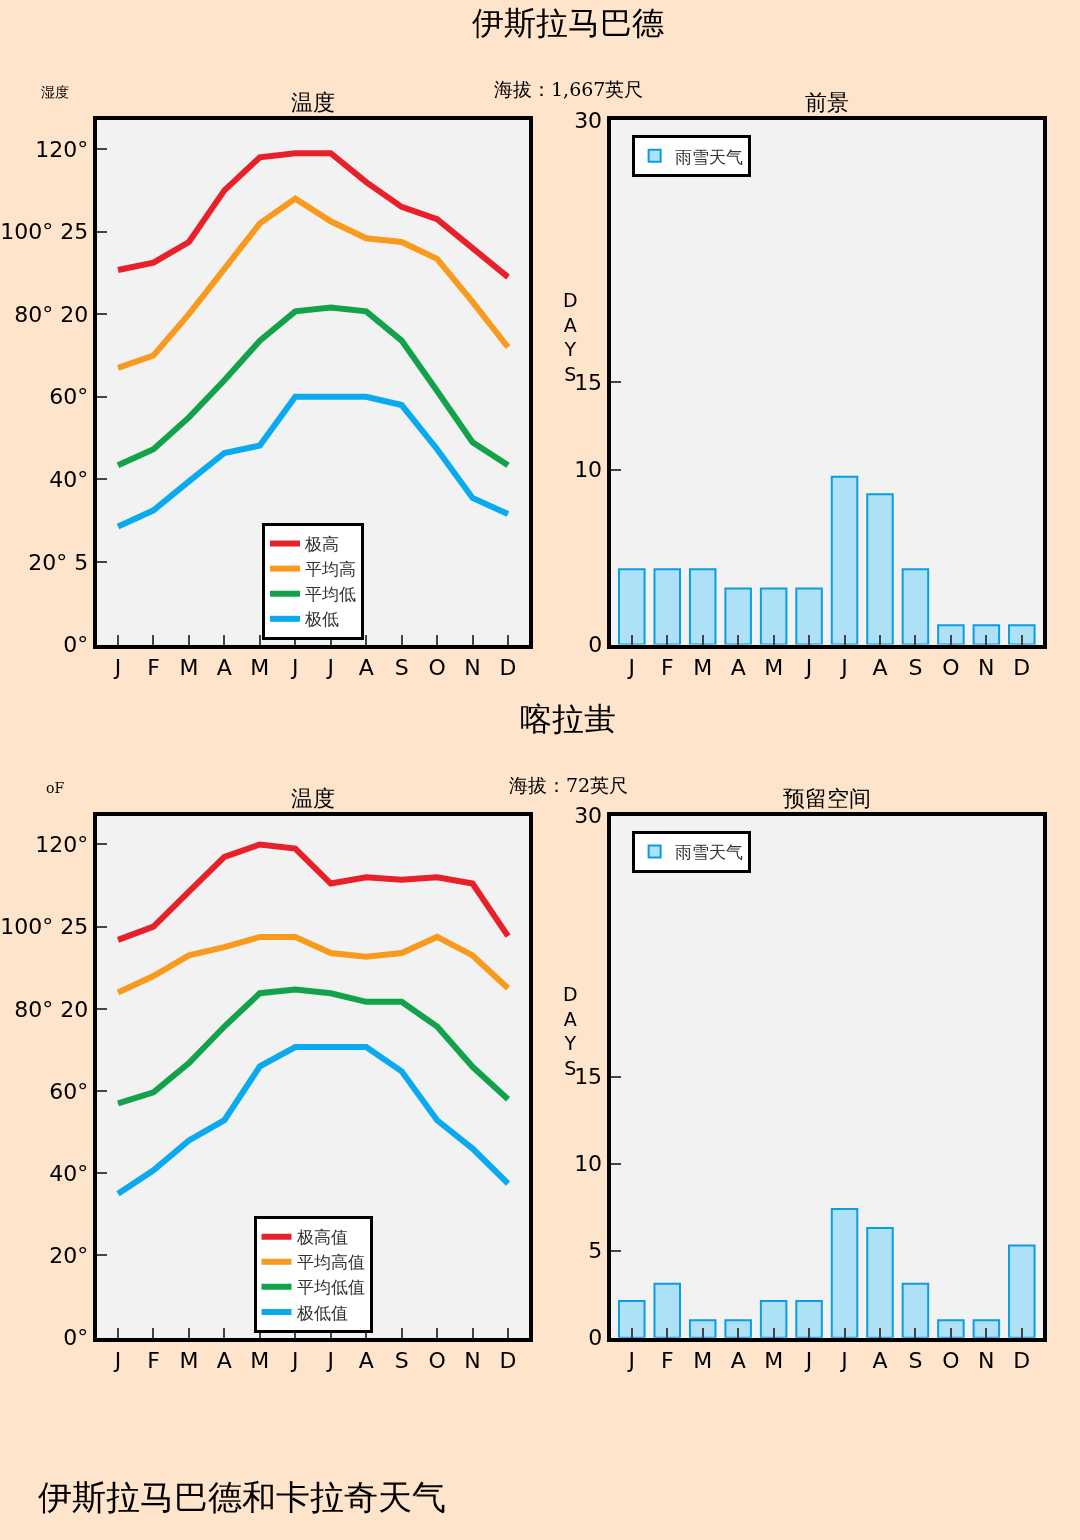 The height and width of the screenshot is (1540, 1080). I want to click on text: 海拔：1,667英尺, so click(569, 89).